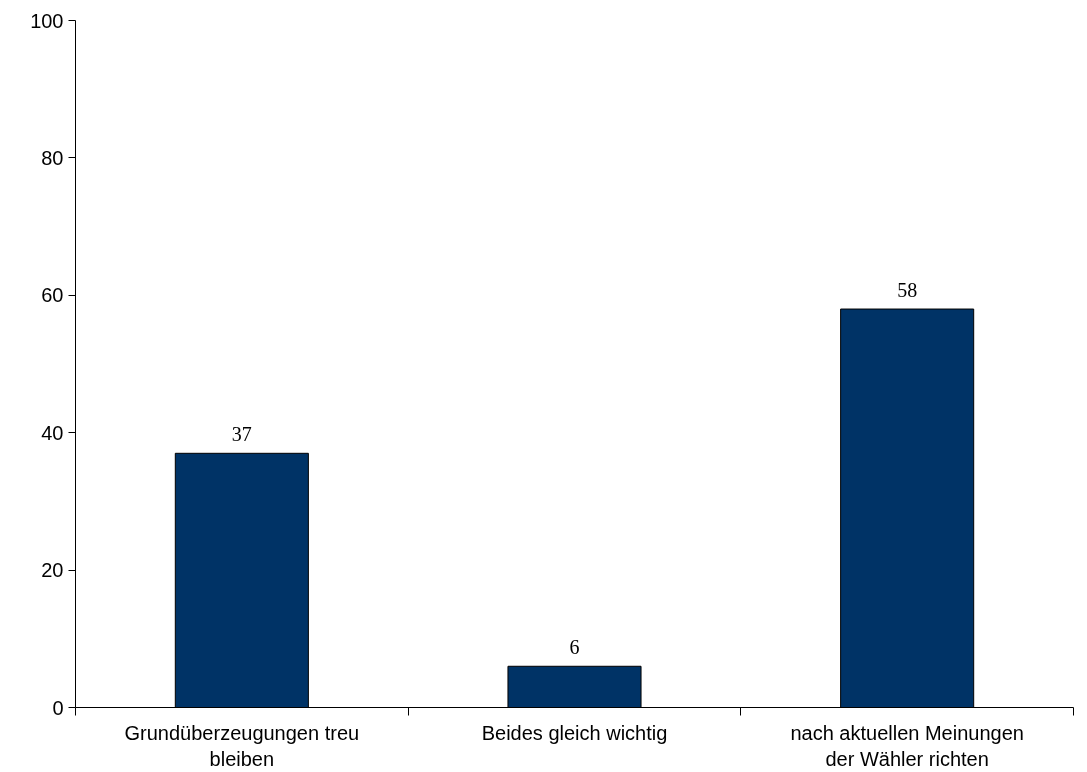 The width and height of the screenshot is (1087, 772). What do you see at coordinates (52, 157) in the screenshot?
I see `y-tick-label: 80` at bounding box center [52, 157].